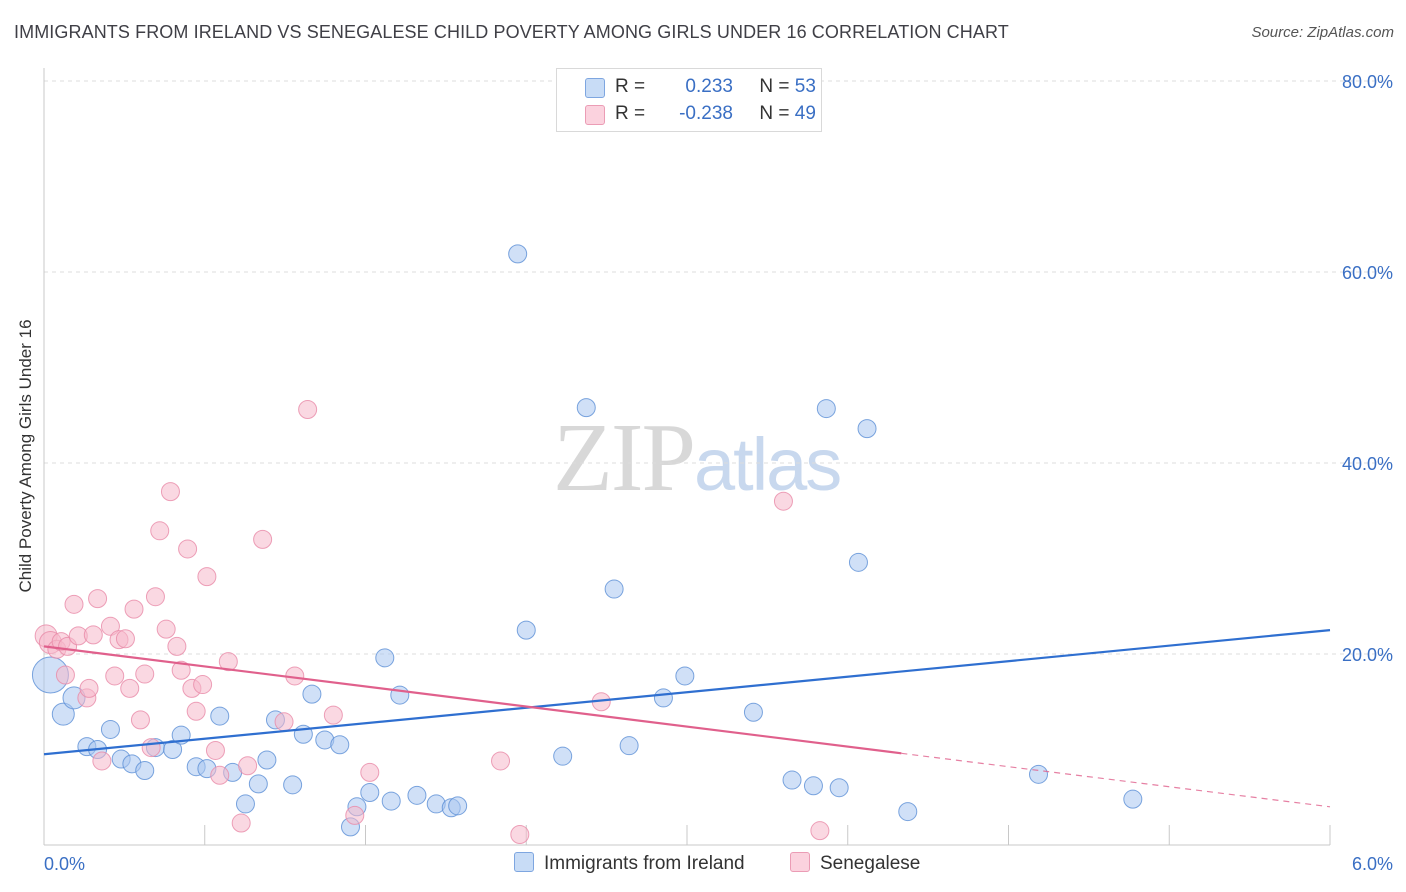 This screenshot has height=892, width=1406. Describe the element at coordinates (1367, 82) in the screenshot. I see `y-tick-label: 80.0%` at that location.